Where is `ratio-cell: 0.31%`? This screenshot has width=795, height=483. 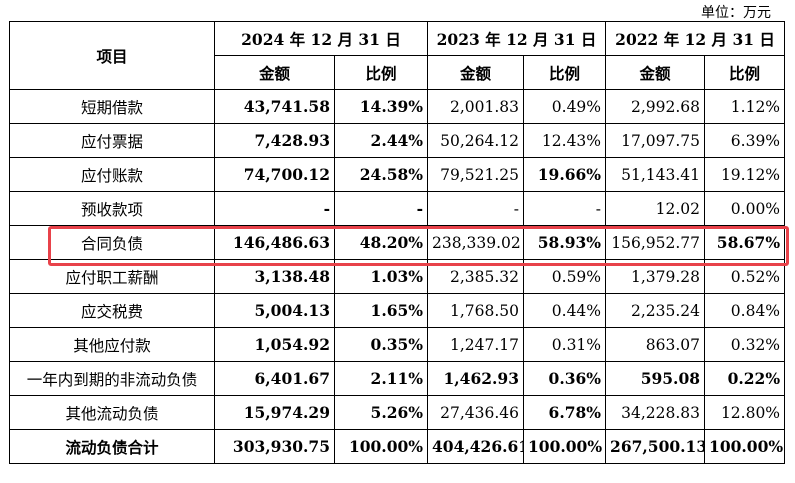
ratio-cell: 0.31% is located at coordinates (565, 344).